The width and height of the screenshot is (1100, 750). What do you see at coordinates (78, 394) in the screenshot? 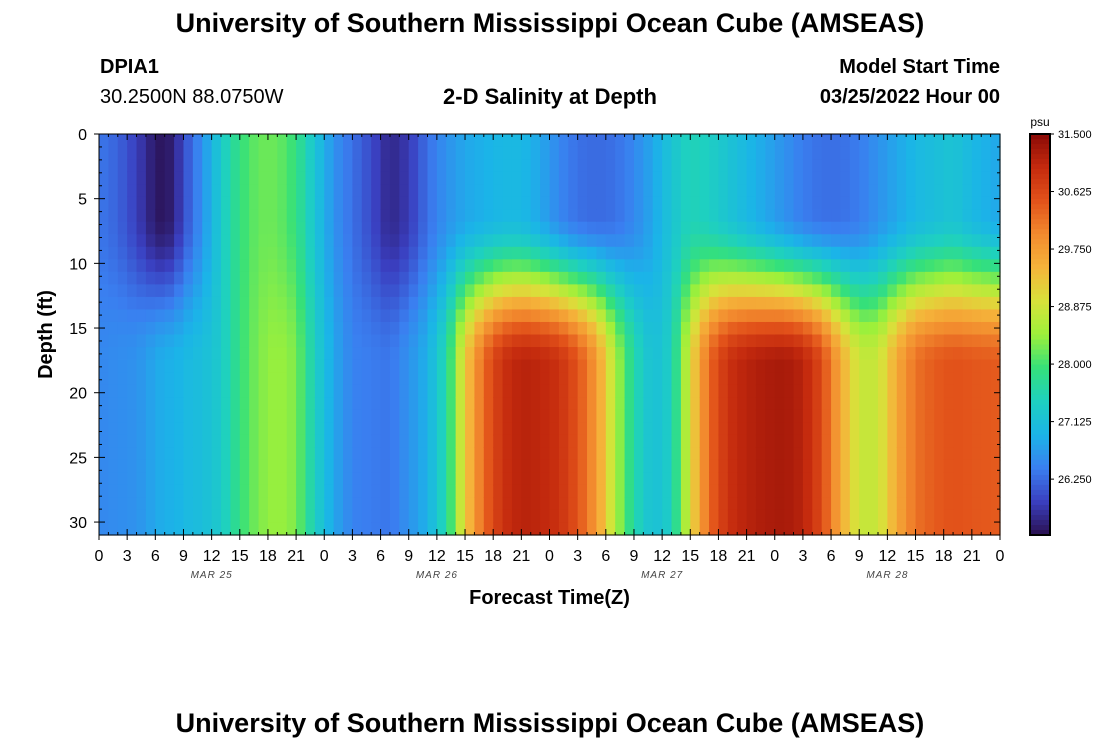
I see `y-tick-label: 20` at bounding box center [78, 394].